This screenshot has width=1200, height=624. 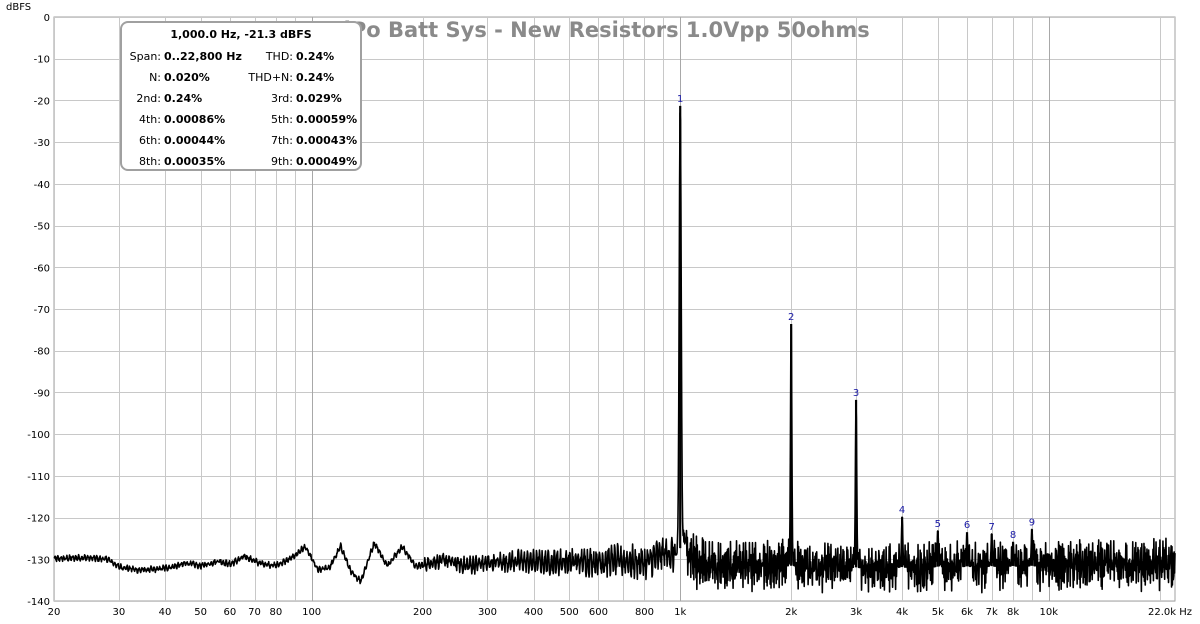 What do you see at coordinates (319, 98) in the screenshot?
I see `info-stat-value: 0.029%` at bounding box center [319, 98].